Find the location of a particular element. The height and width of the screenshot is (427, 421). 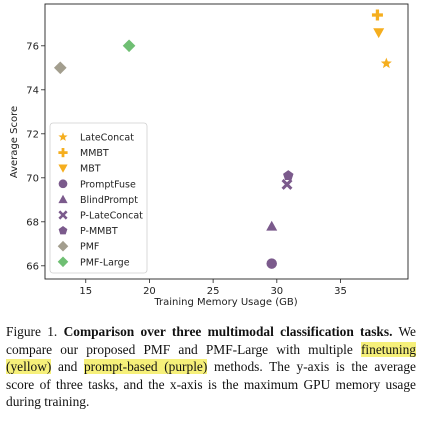

data-point-mmbt is located at coordinates (377, 15).